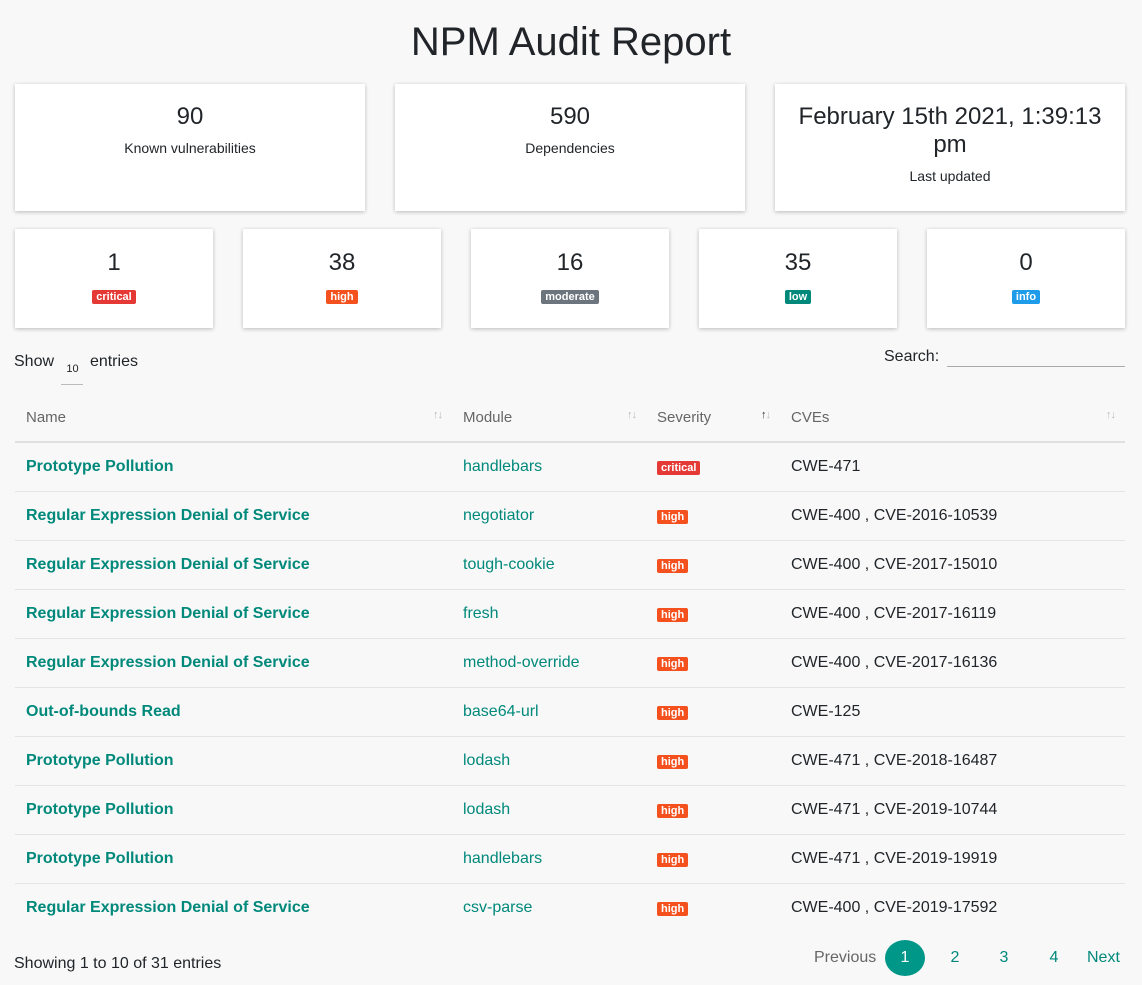 The image size is (1142, 985). Describe the element at coordinates (1026, 278) in the screenshot. I see `info-count-card: 0 info` at that location.